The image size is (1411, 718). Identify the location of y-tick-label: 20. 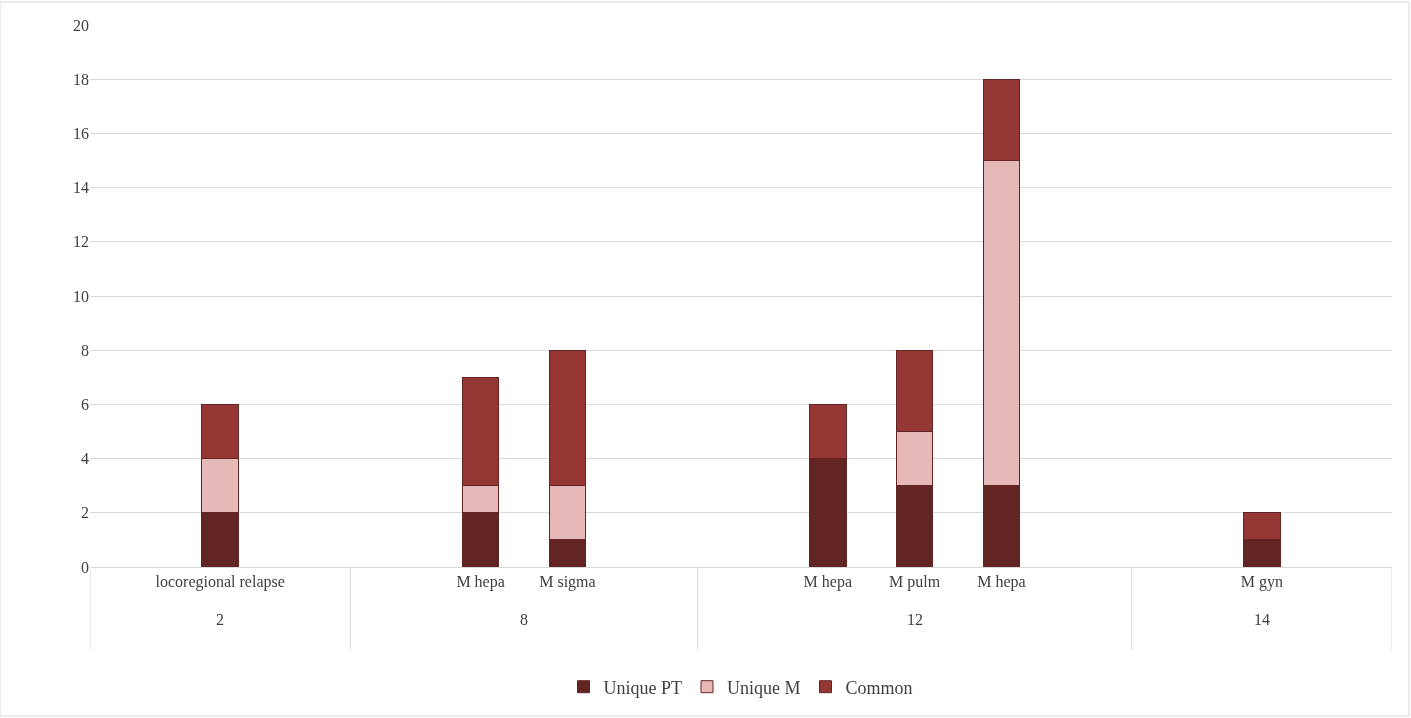
(81, 25).